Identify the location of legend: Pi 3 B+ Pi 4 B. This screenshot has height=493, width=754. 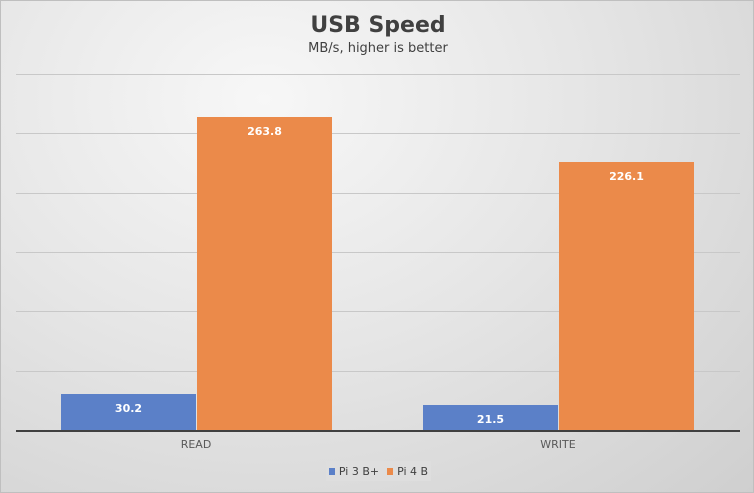
(378, 471).